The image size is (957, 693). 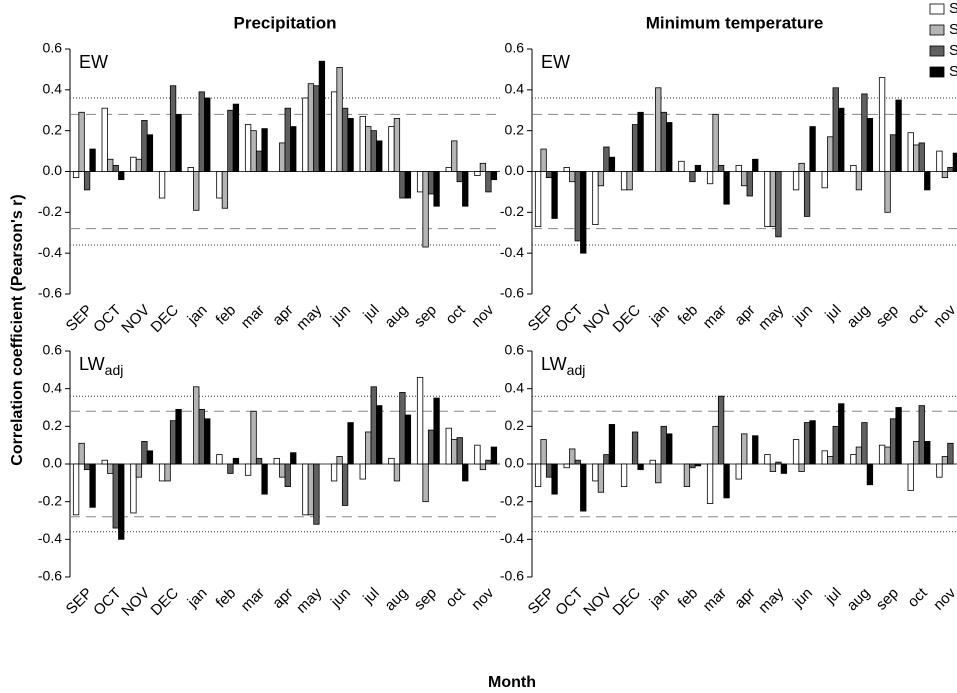 What do you see at coordinates (53, 129) in the screenshot?
I see `y-tick-label: 0.2` at bounding box center [53, 129].